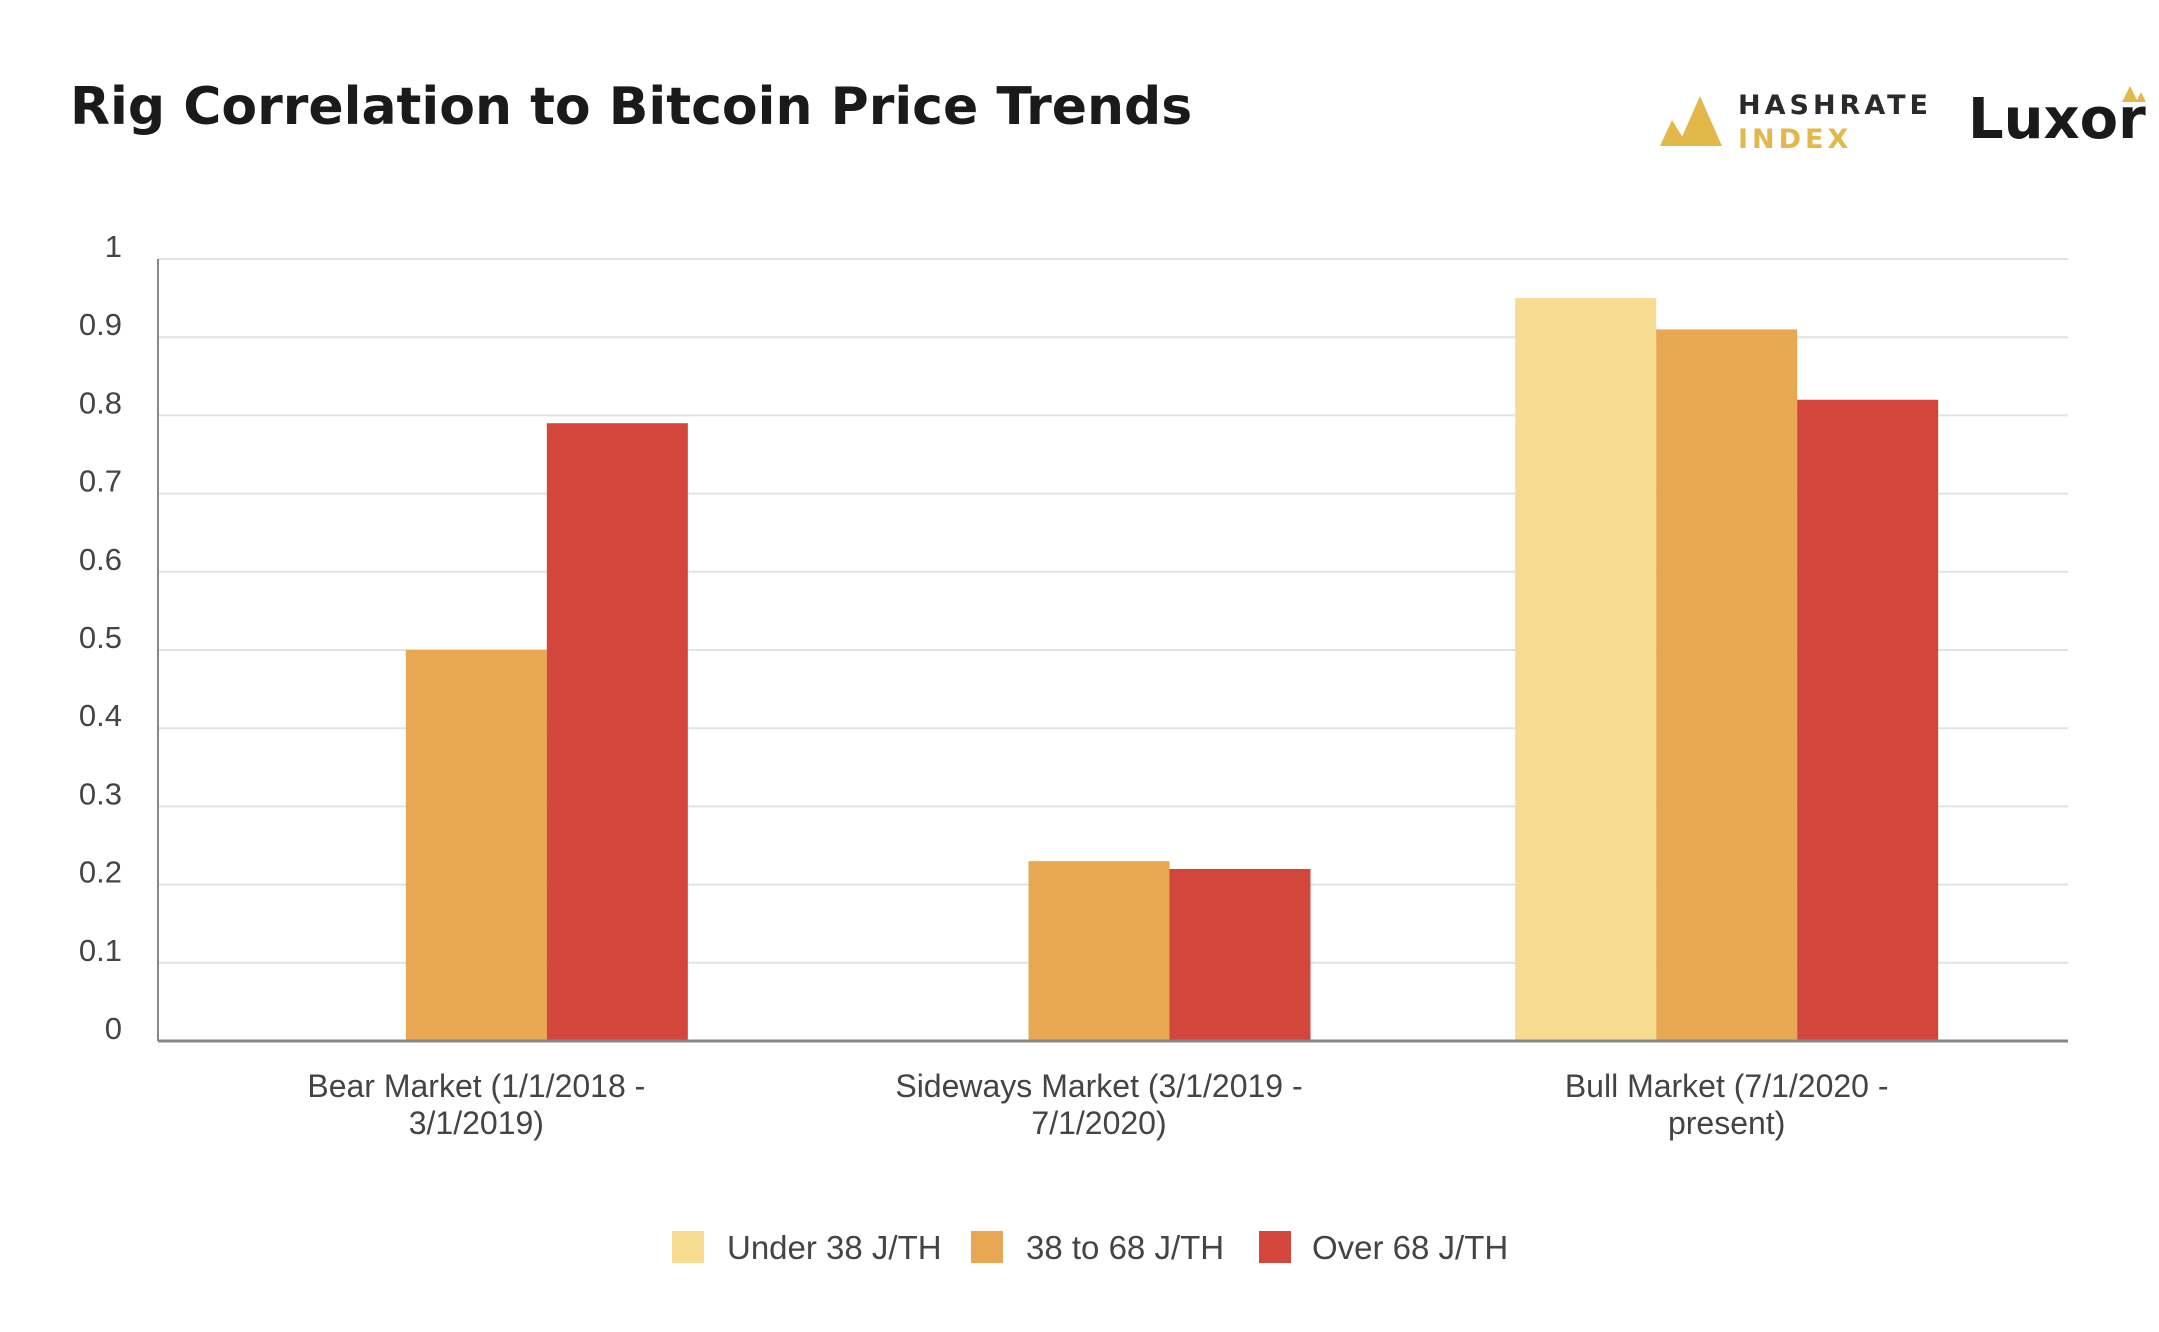  What do you see at coordinates (631, 107) in the screenshot?
I see `chart-title: Rig Correlation to Bitcoin Price Trends` at bounding box center [631, 107].